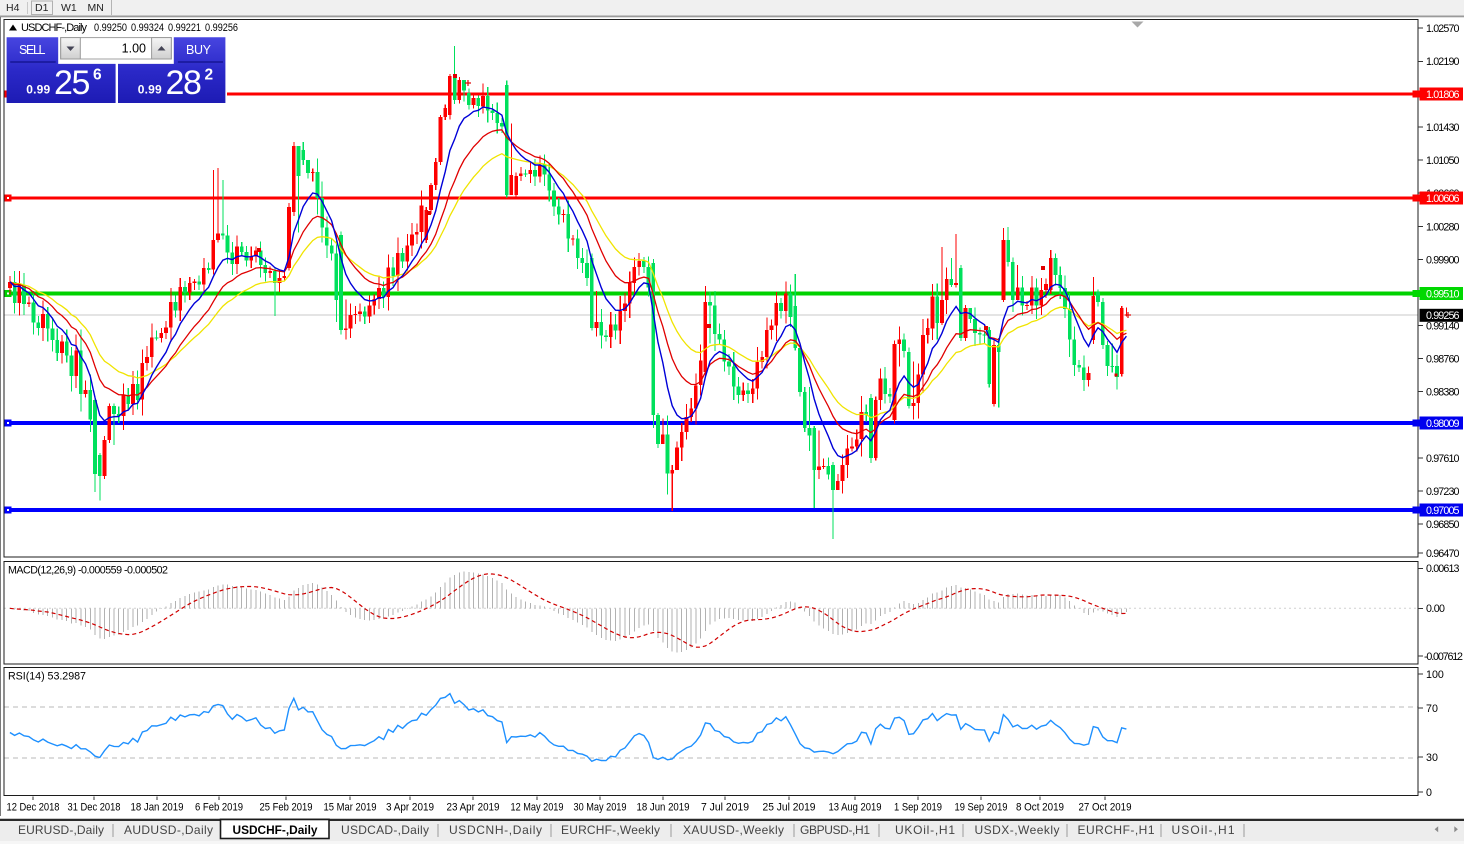 This screenshot has height=849, width=1464. I want to click on svg-text: SELL, so click(32, 50).